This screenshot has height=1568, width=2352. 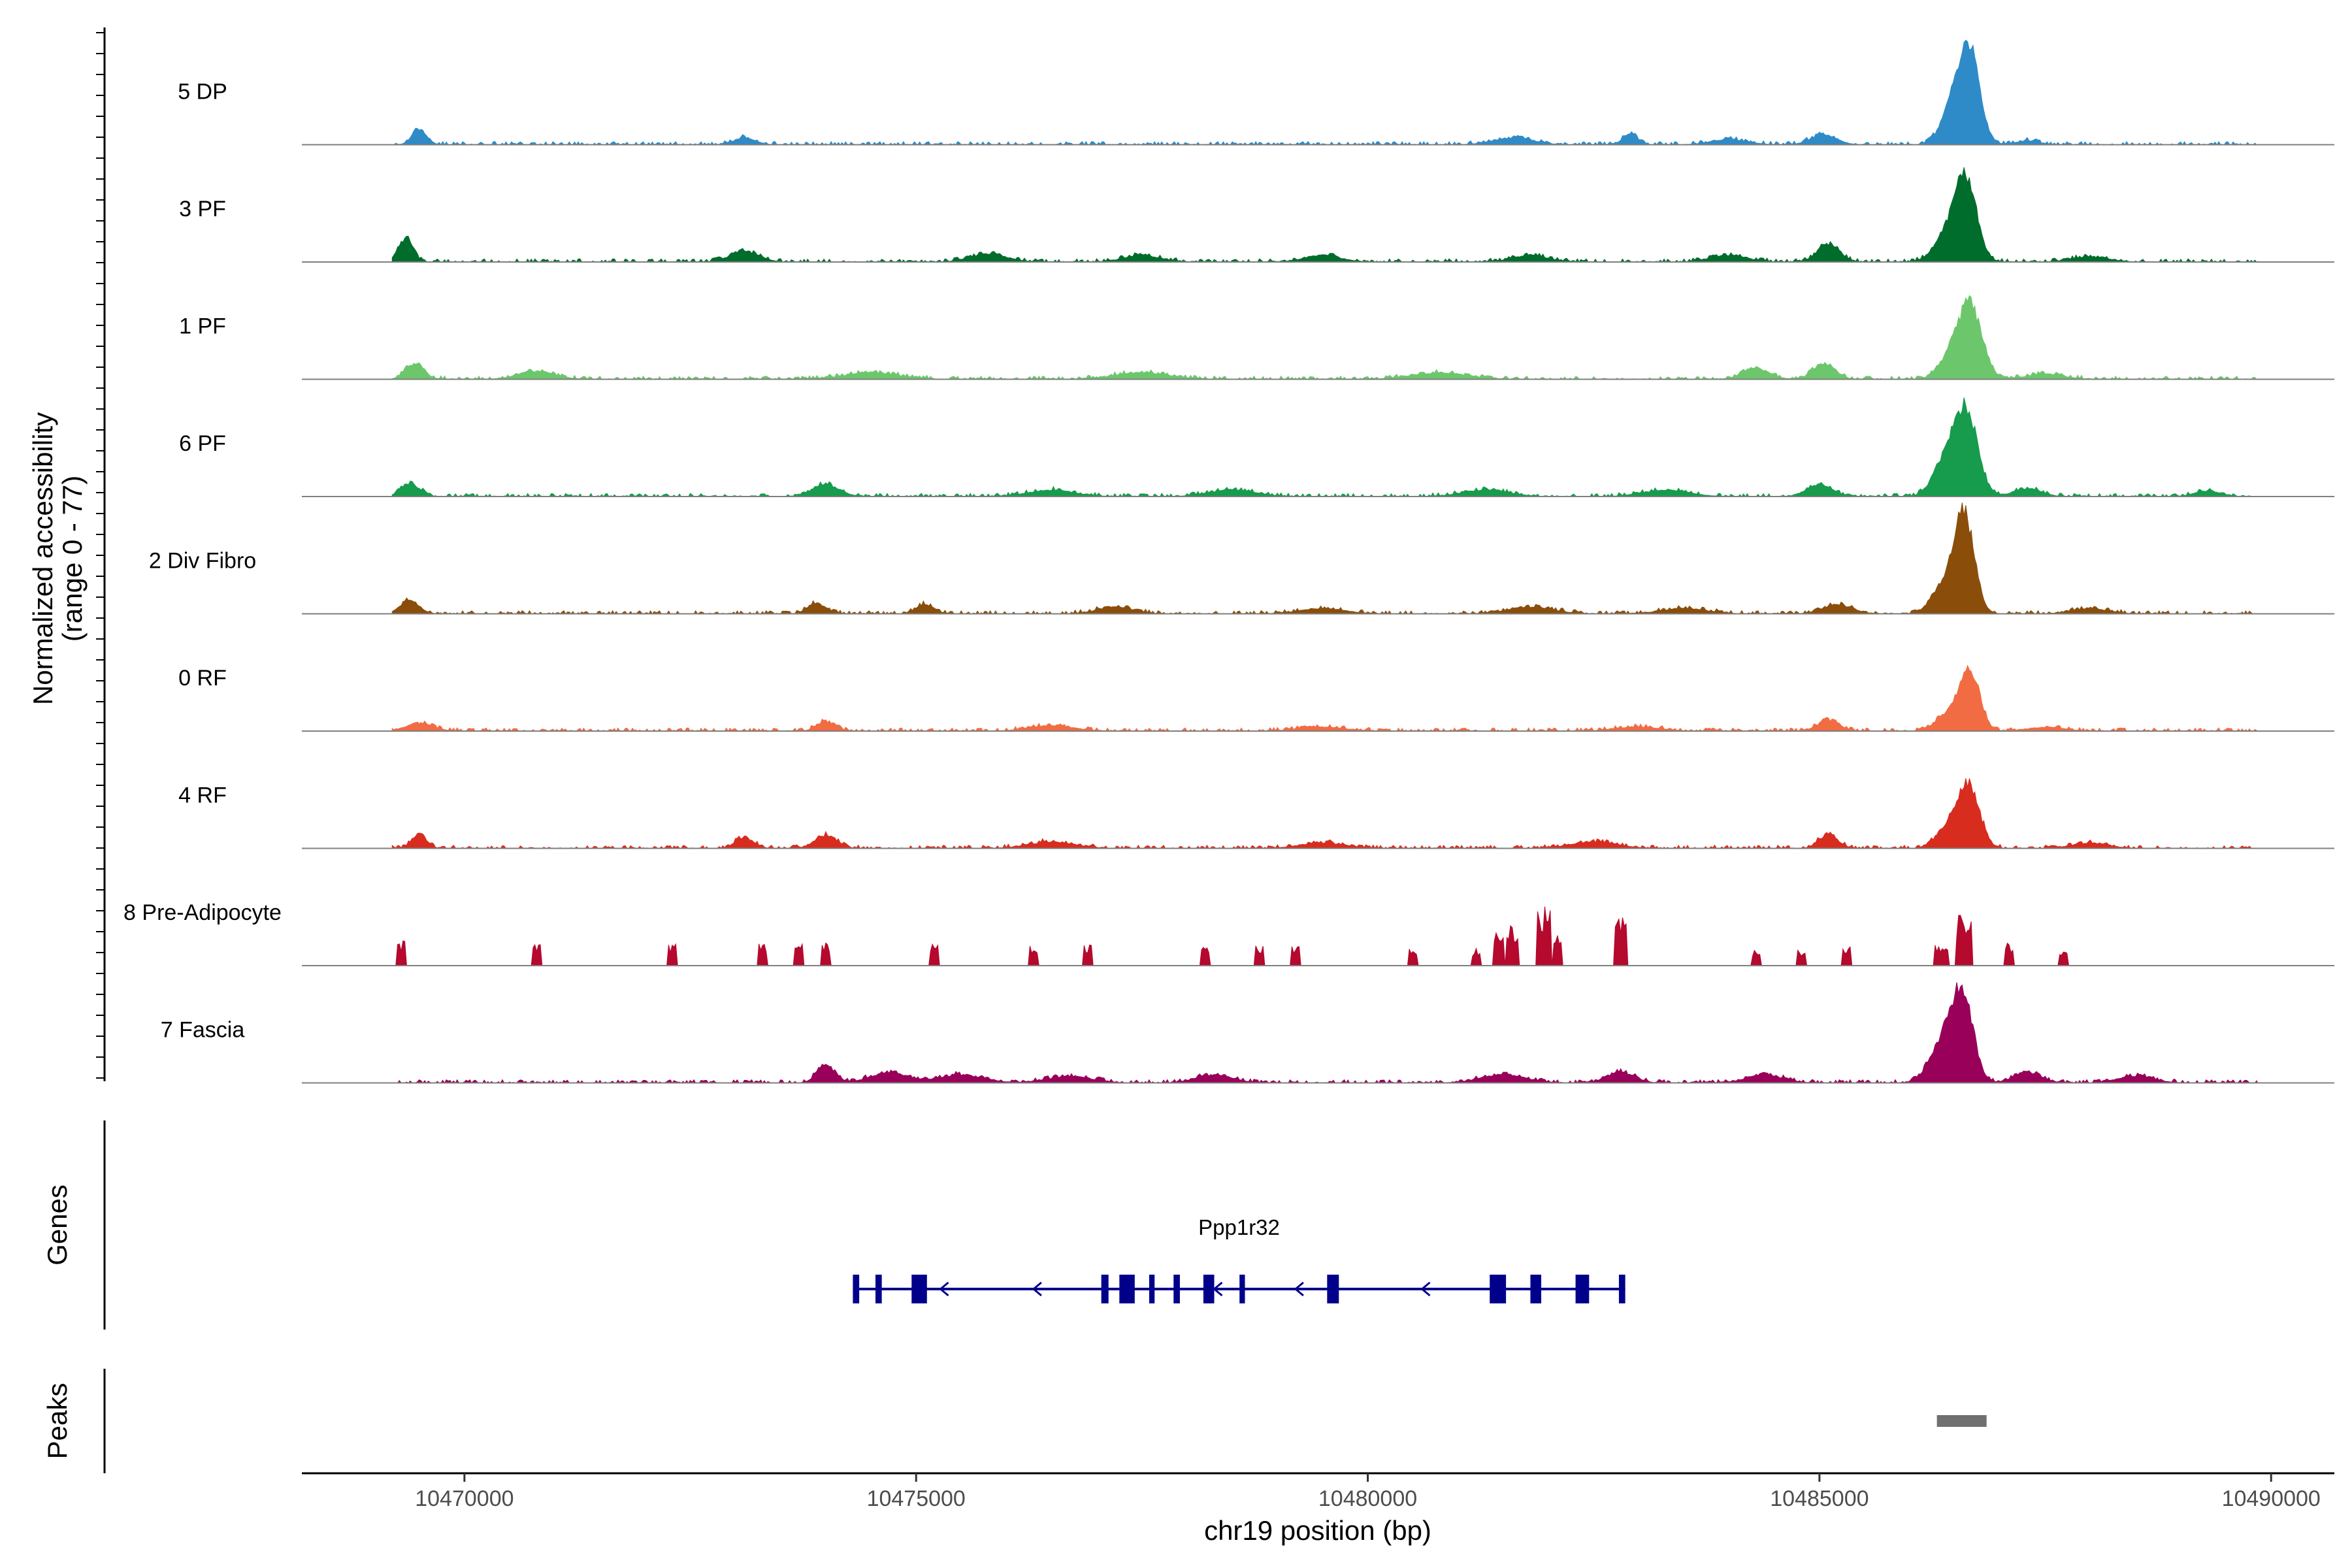 I want to click on x-tick-label: 10475000, so click(x=916, y=1498).